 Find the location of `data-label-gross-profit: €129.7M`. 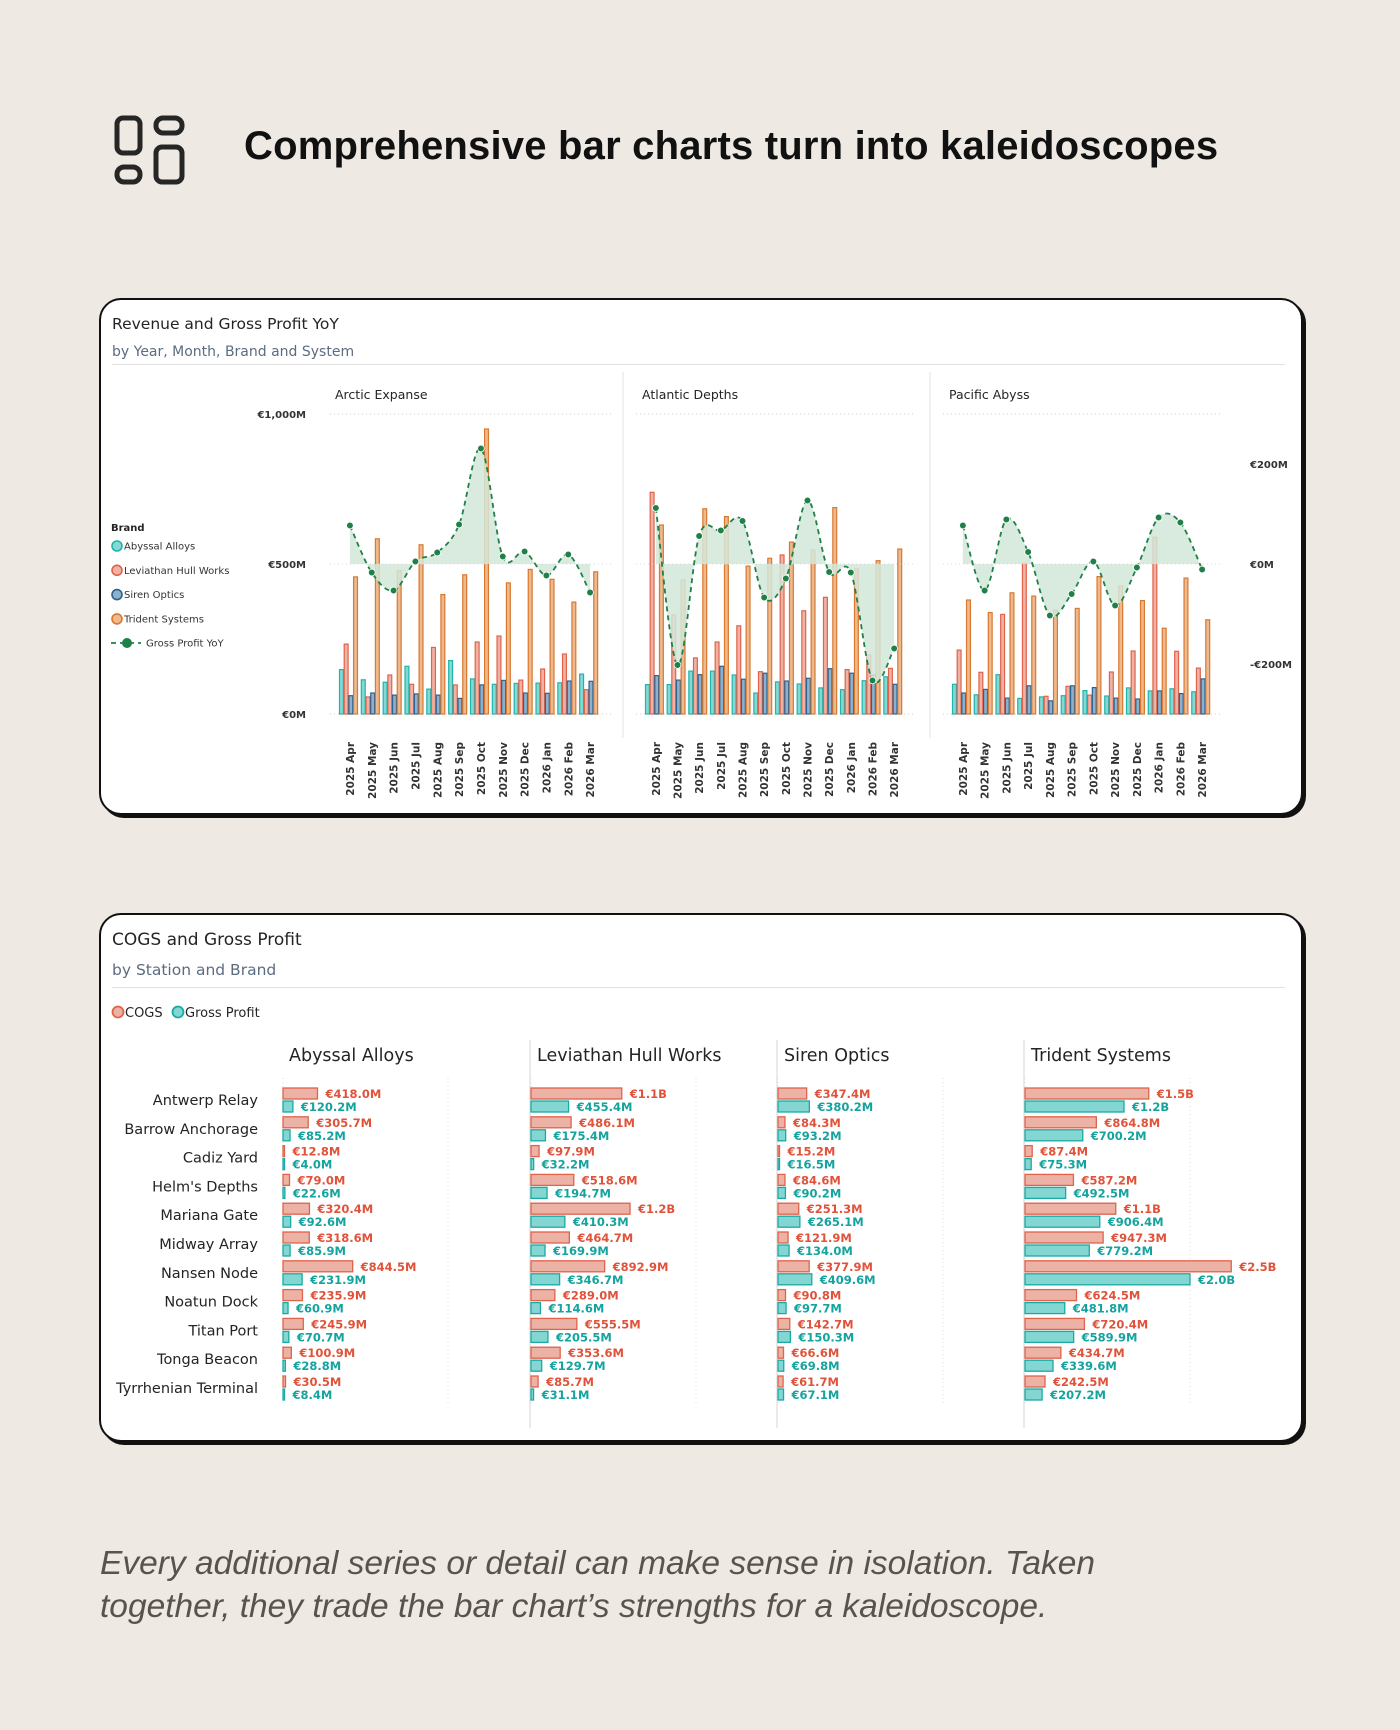

data-label-gross-profit: €129.7M is located at coordinates (577, 1366).